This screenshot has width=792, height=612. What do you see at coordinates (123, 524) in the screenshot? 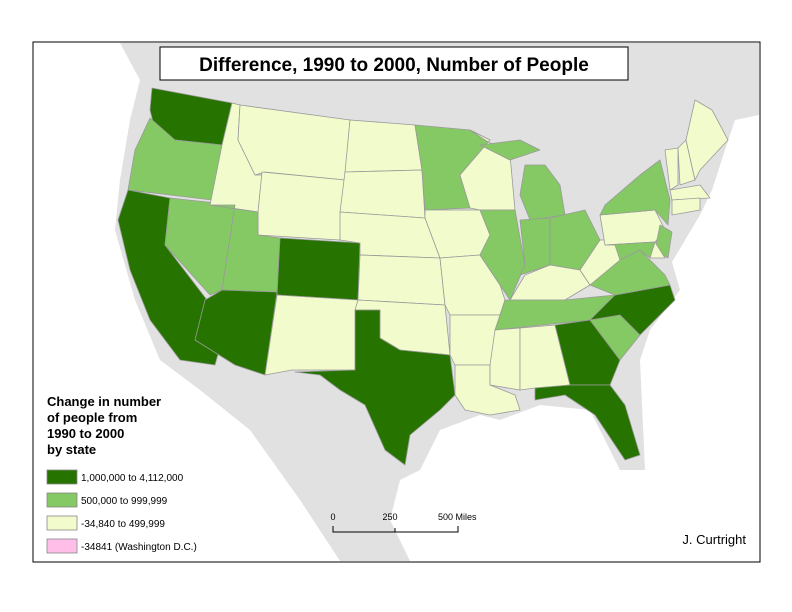
I see `legend-label: -34,840 to 499,999` at bounding box center [123, 524].